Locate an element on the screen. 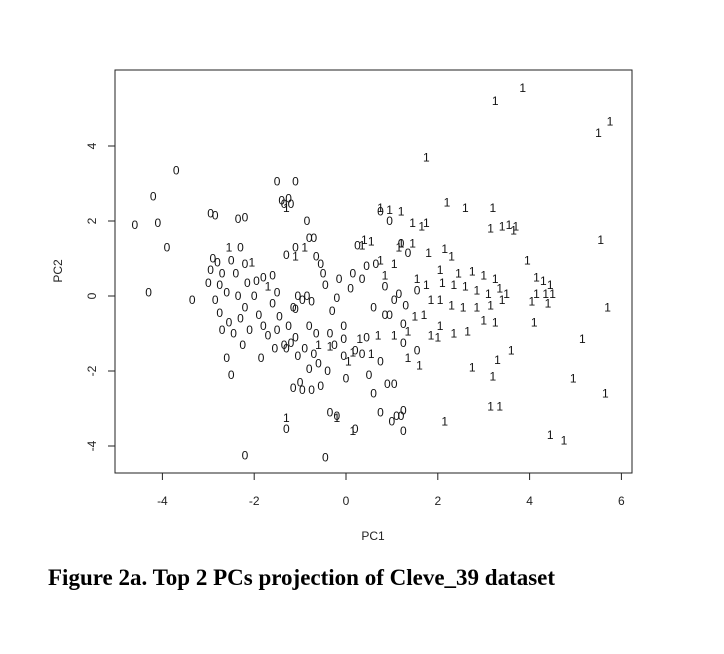  x-tick-label: -4 is located at coordinates (162, 501).